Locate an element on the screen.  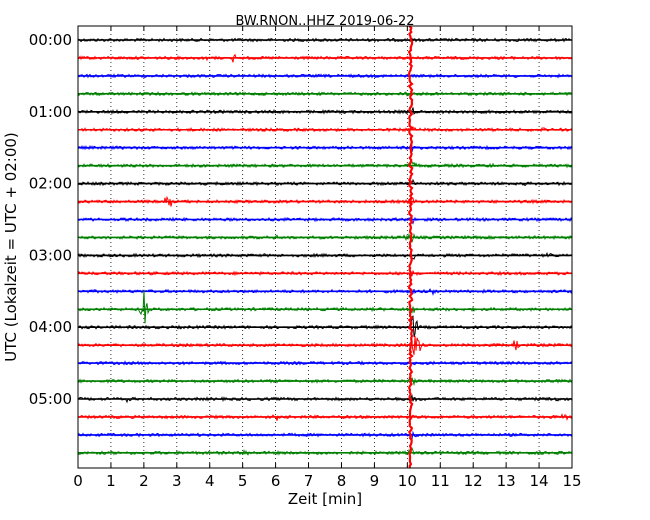
y-tick-label: 03:00 is located at coordinates (50, 255).